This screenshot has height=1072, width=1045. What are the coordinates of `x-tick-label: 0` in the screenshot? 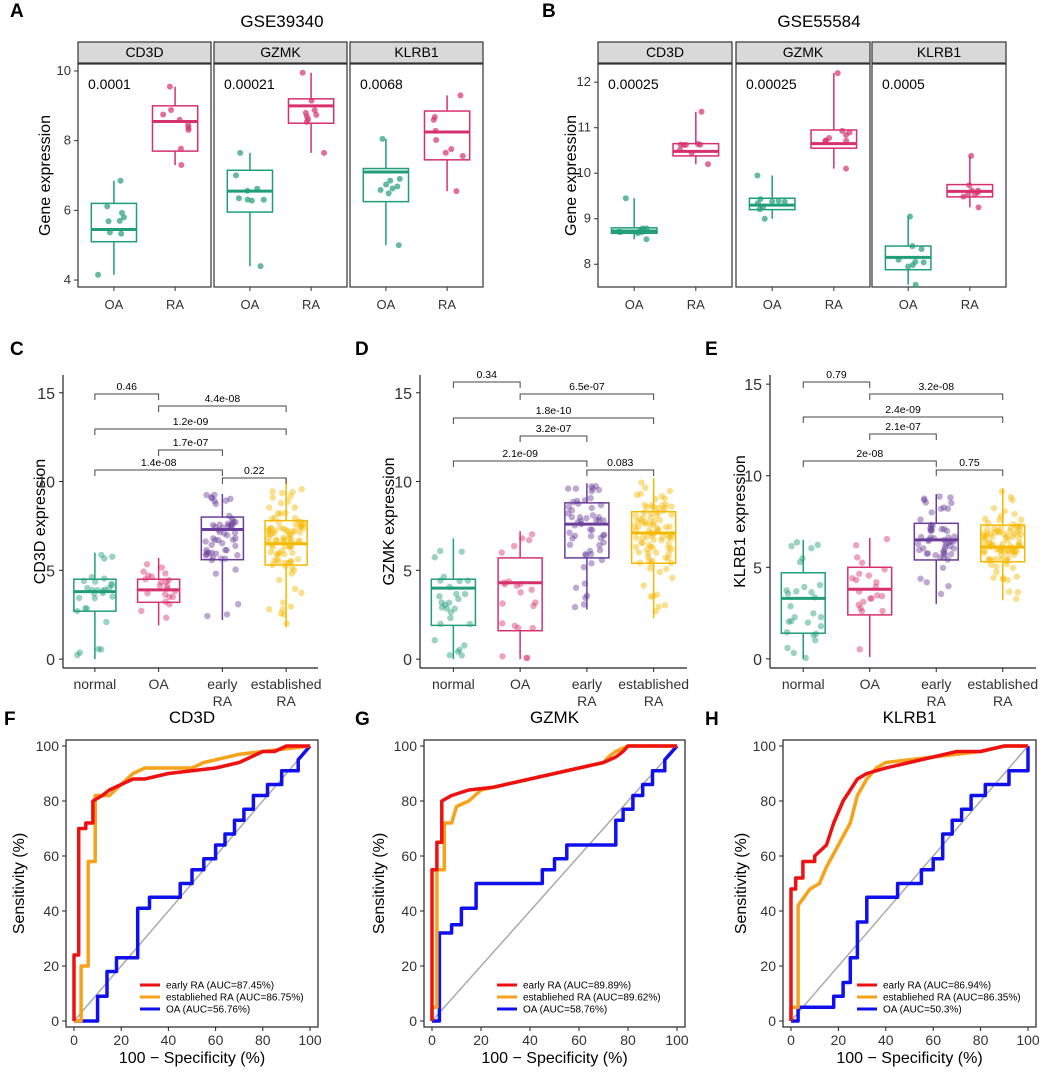 It's located at (432, 1040).